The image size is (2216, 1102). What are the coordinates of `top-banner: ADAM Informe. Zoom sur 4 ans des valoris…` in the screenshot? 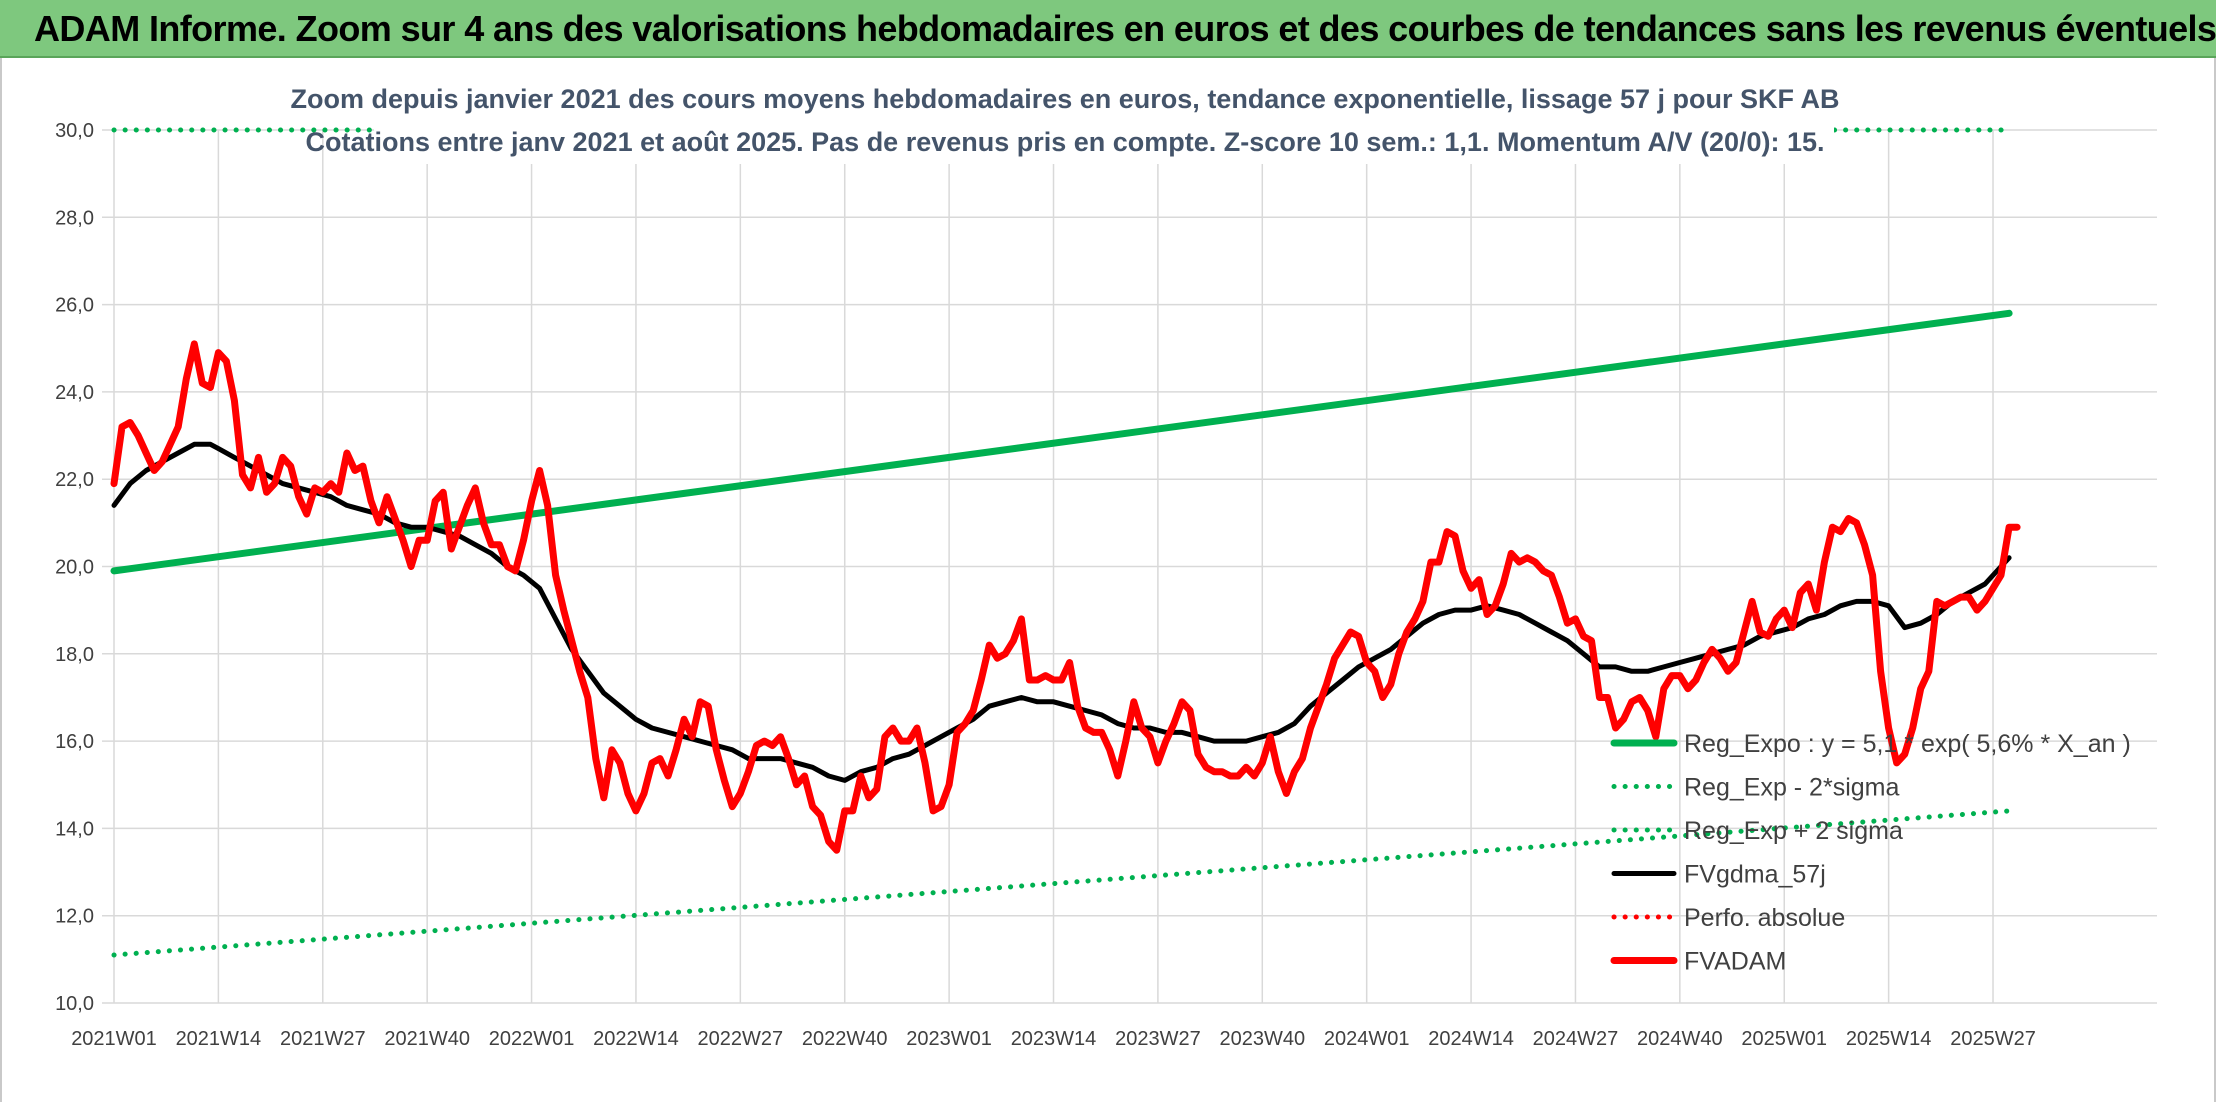 It's located at (1108, 29).